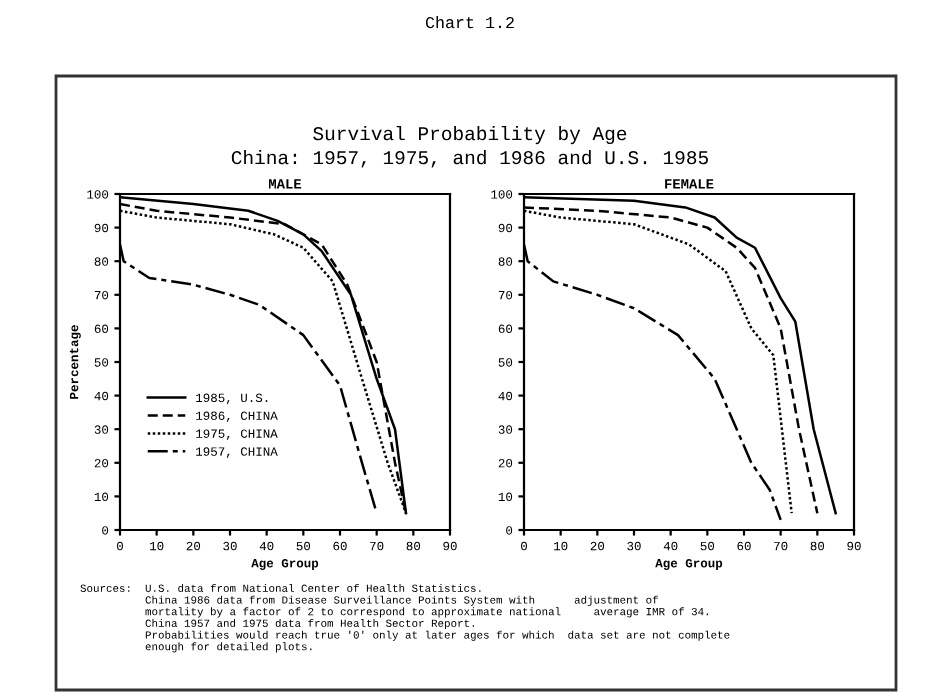 The image size is (940, 698). I want to click on text: Survival Probability by Age, so click(470, 135).